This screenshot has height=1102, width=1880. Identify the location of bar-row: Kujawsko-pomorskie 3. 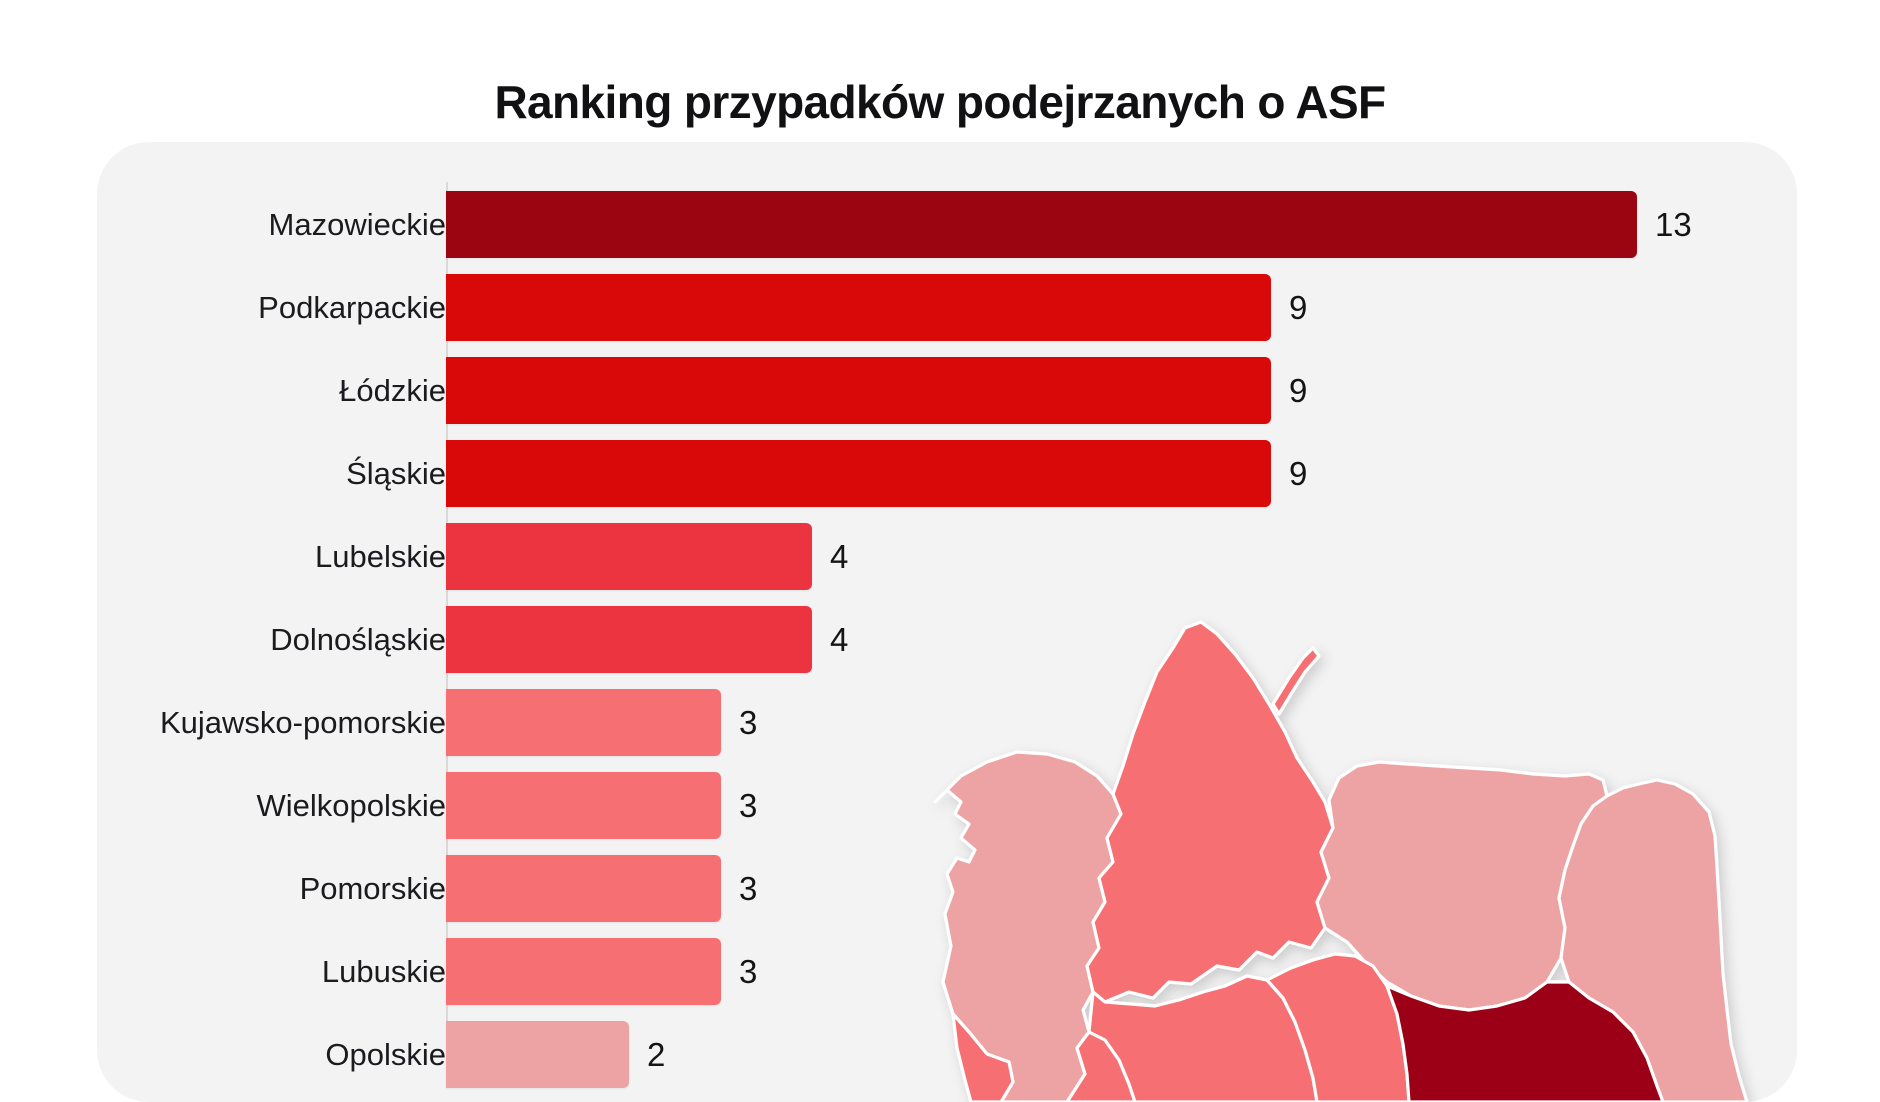
(647, 722).